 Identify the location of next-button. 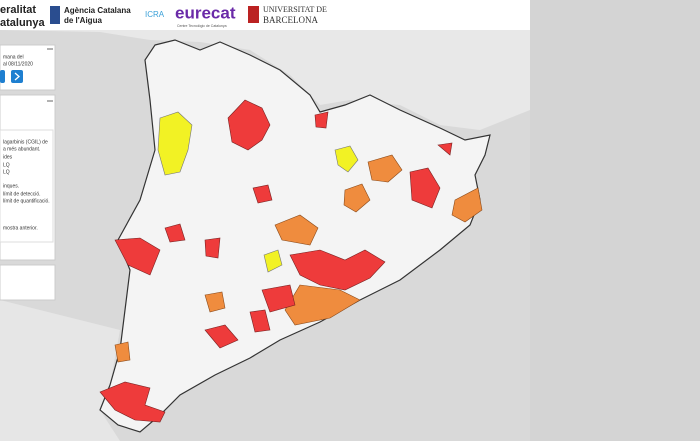
(17, 76).